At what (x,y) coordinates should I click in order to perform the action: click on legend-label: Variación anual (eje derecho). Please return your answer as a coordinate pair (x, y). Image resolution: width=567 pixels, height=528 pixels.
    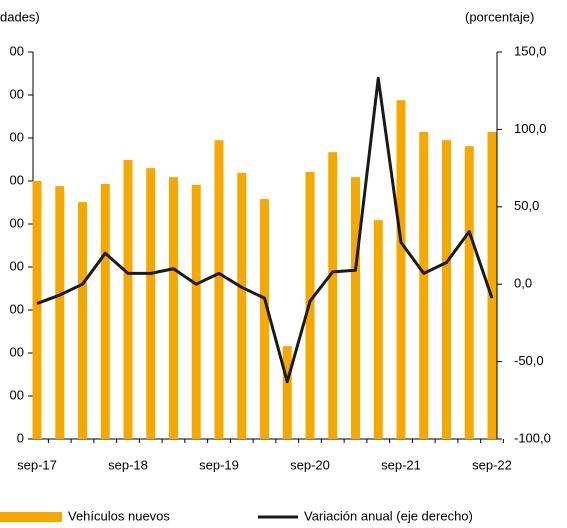
    Looking at the image, I should click on (388, 515).